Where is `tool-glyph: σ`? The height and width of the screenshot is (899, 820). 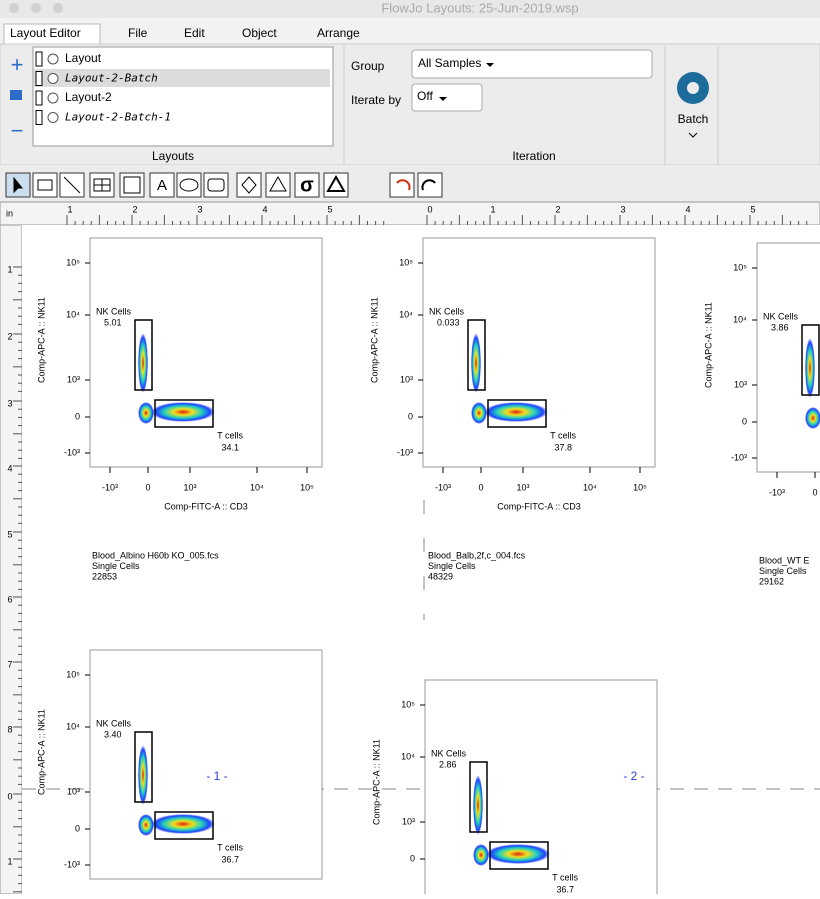 tool-glyph: σ is located at coordinates (307, 185).